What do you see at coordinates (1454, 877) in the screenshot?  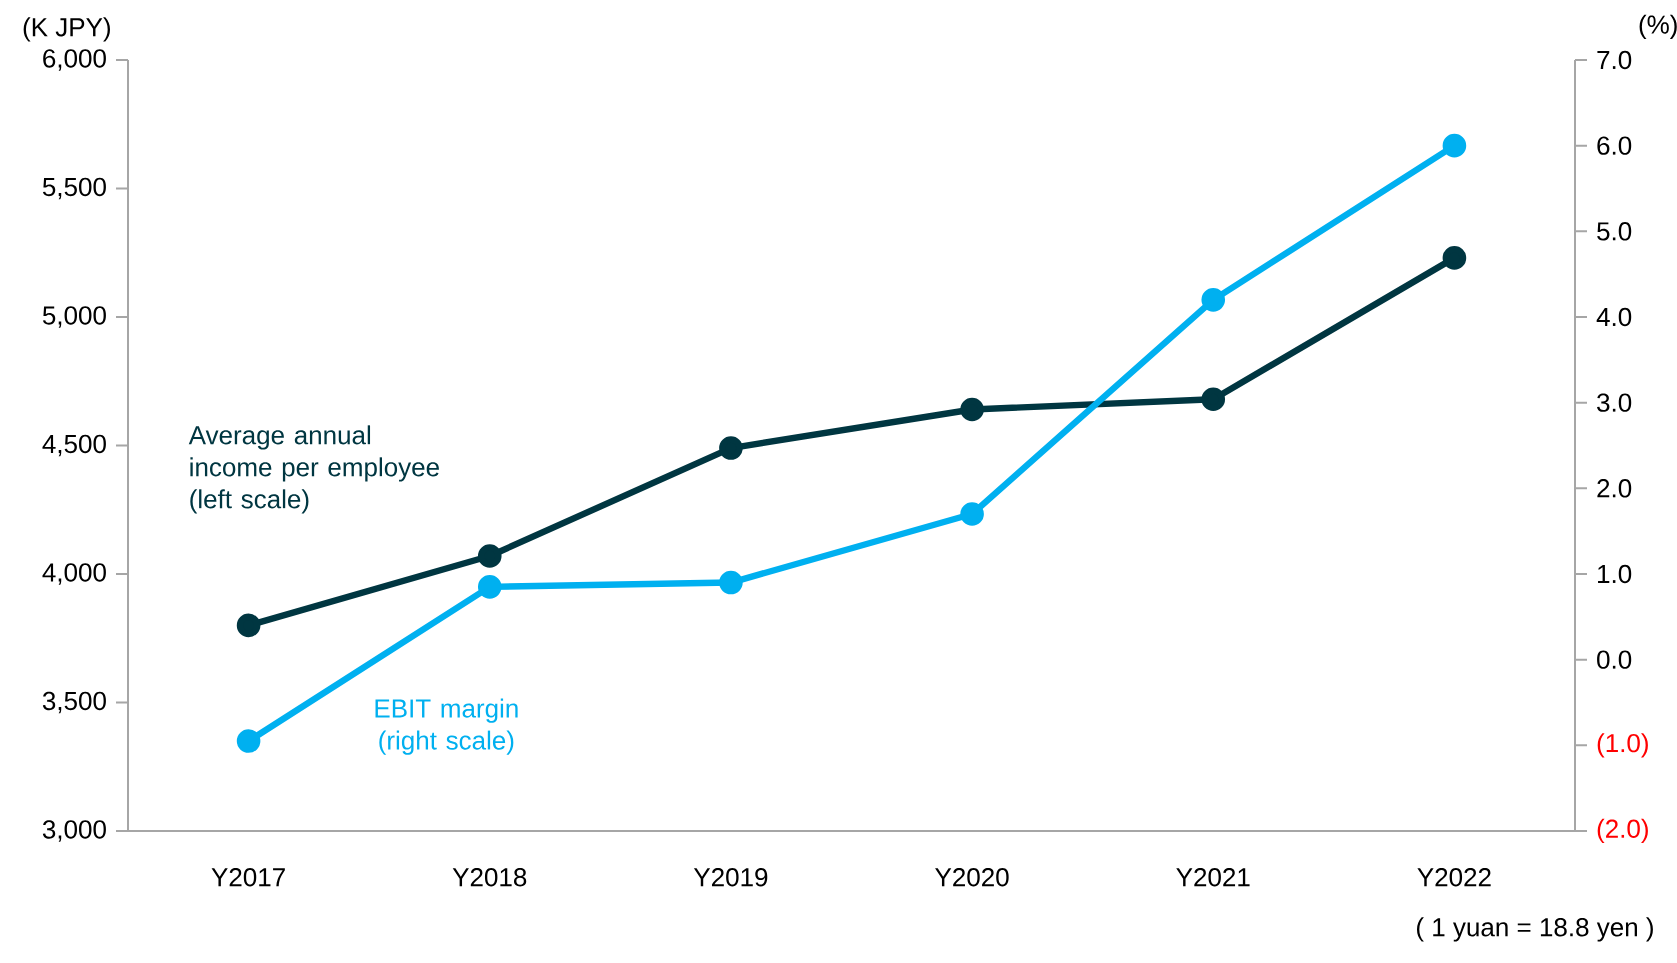 I see `x-tick-label: Y2022` at bounding box center [1454, 877].